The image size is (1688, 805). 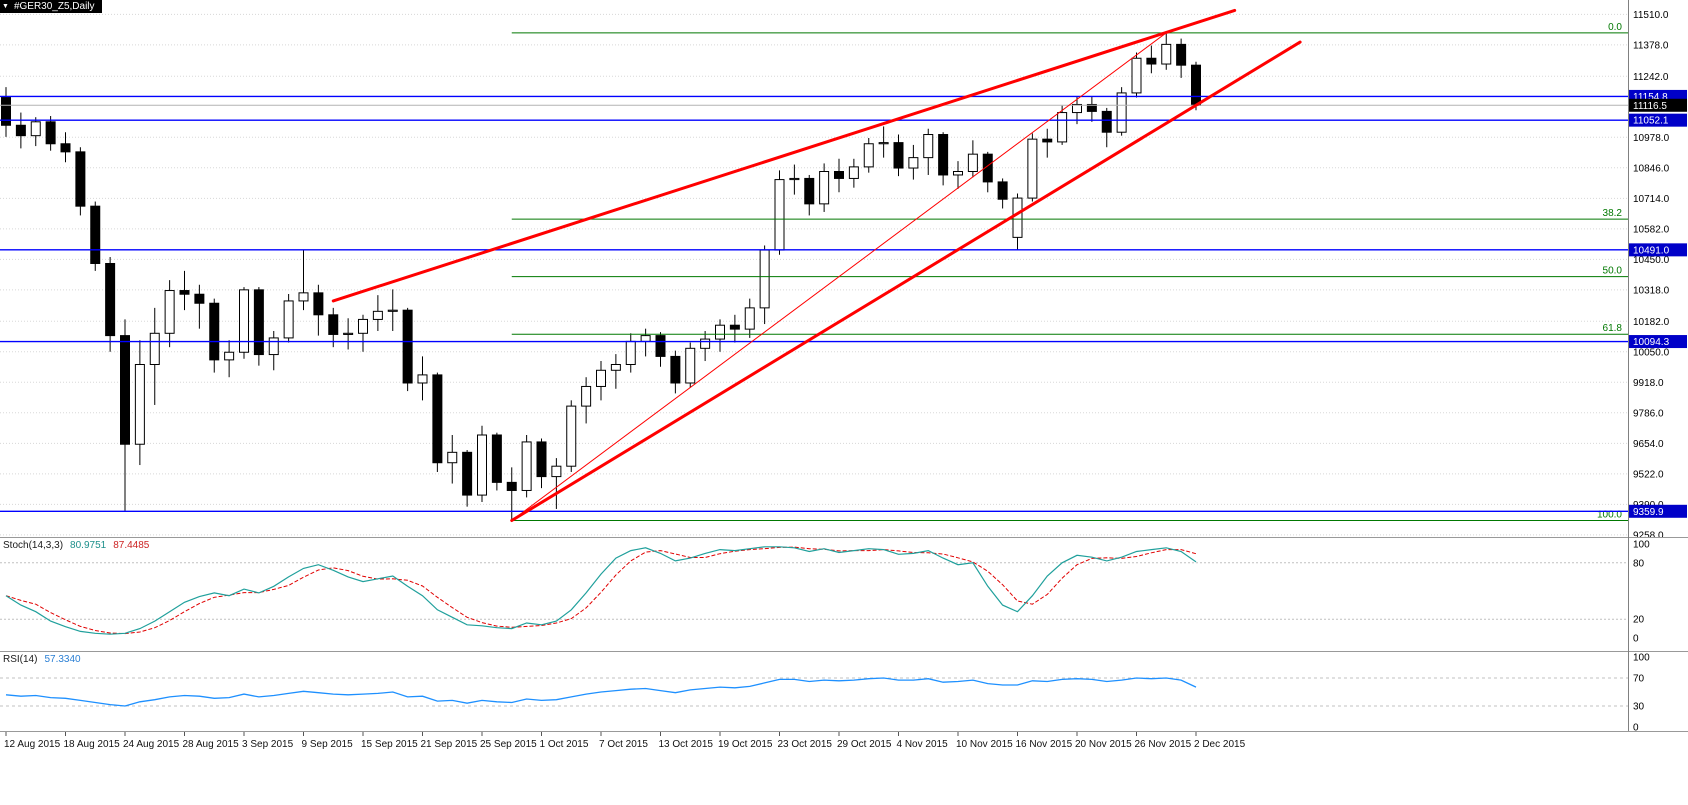 I want to click on svg-text: 10491.0, so click(x=1651, y=250).